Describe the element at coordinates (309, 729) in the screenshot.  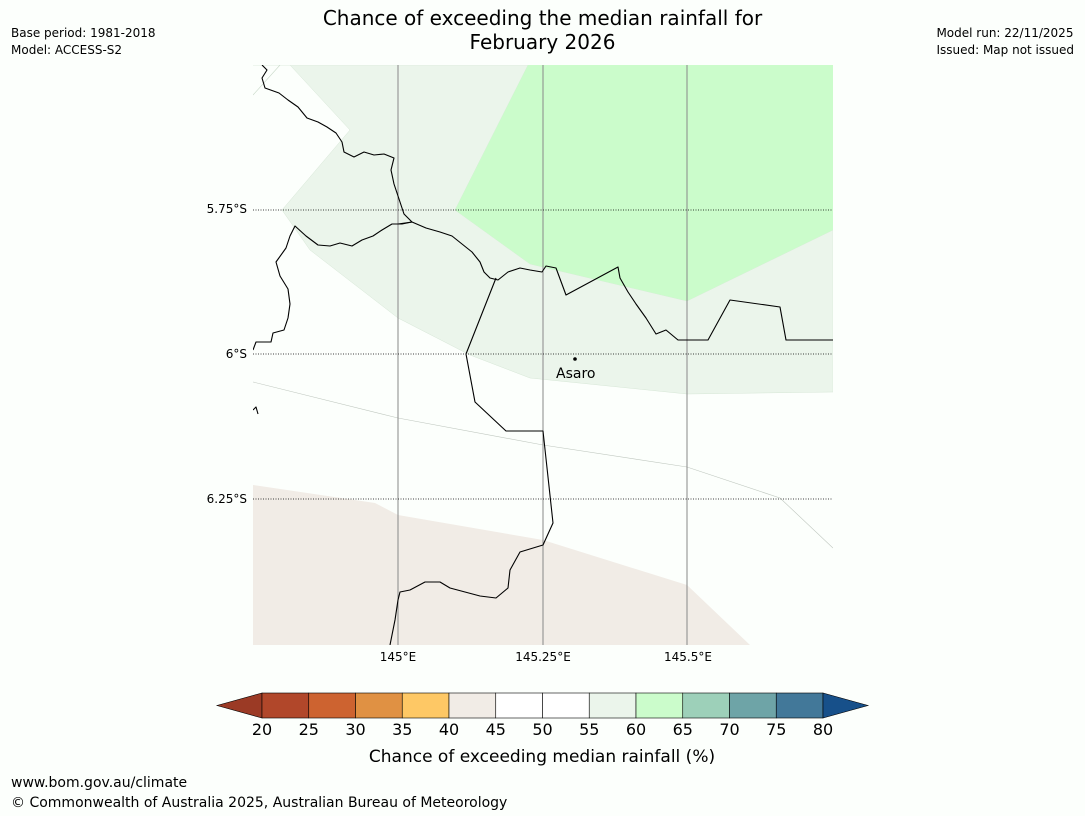
I see `colorbar-tick-label: 25` at that location.